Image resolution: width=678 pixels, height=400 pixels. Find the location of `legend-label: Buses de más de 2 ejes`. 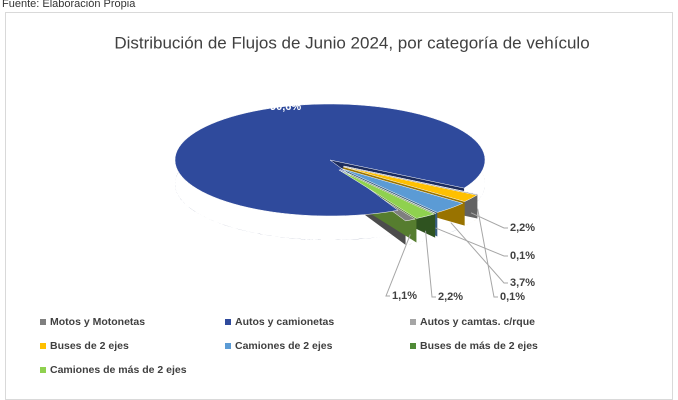

legend-label: Buses de más de 2 ejes is located at coordinates (479, 346).